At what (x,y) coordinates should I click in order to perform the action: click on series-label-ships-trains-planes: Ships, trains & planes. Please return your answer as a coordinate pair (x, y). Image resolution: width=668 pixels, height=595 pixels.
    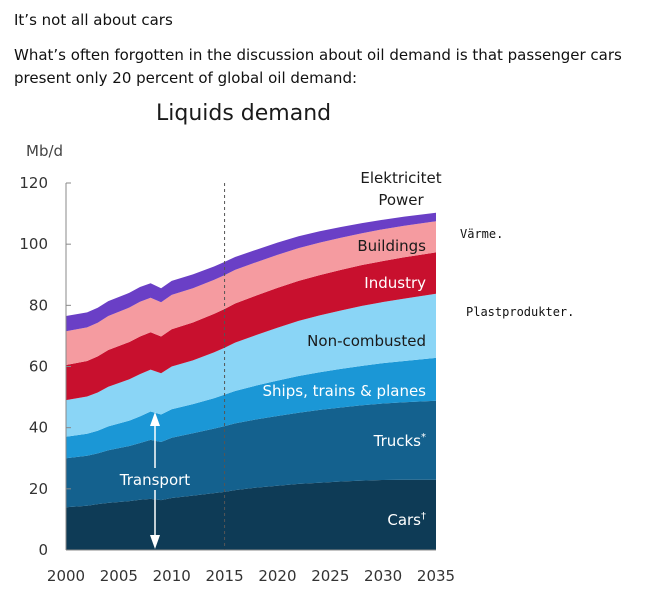
    Looking at the image, I should click on (345, 391).